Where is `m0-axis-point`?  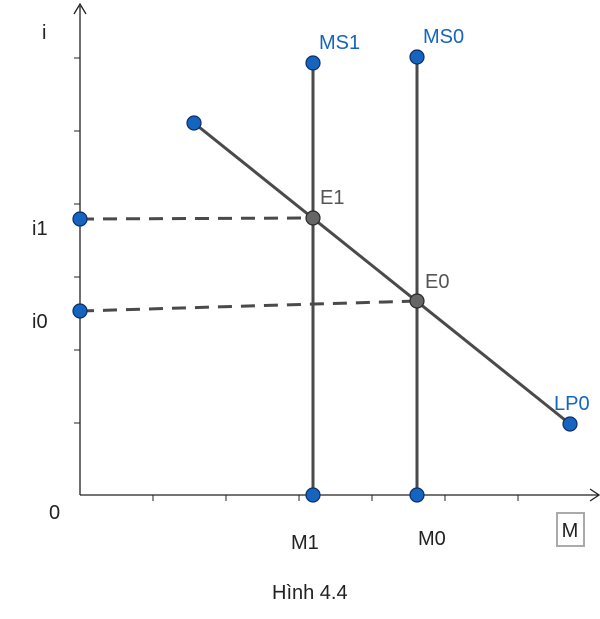 m0-axis-point is located at coordinates (417, 495).